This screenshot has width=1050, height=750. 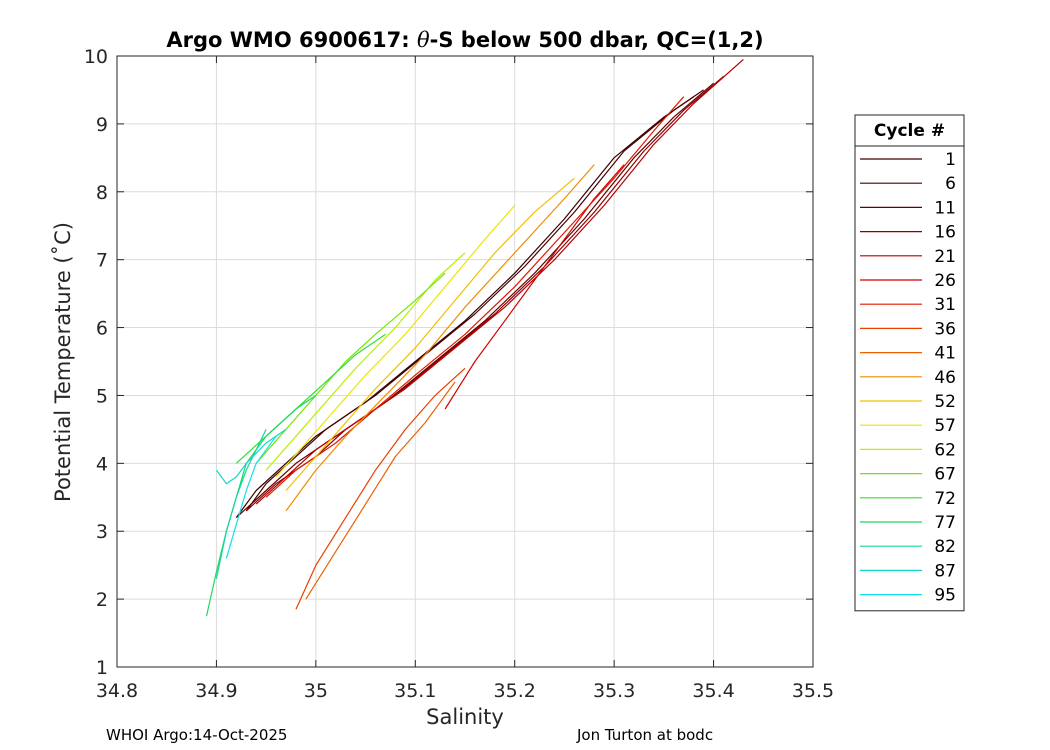 What do you see at coordinates (102, 464) in the screenshot?
I see `y-tick-label: 4` at bounding box center [102, 464].